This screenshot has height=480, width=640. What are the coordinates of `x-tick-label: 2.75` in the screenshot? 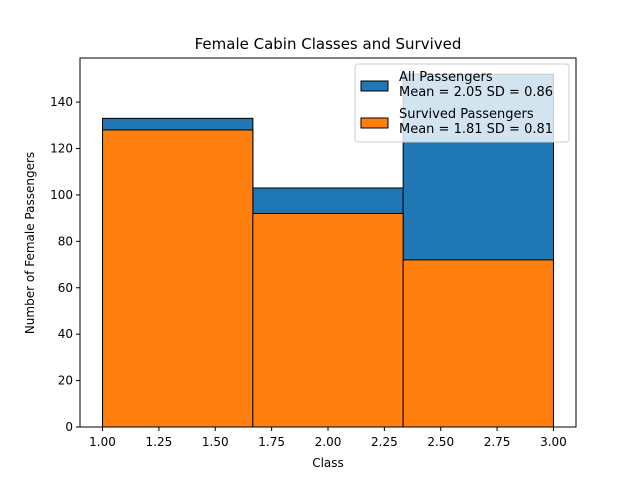 It's located at (497, 442).